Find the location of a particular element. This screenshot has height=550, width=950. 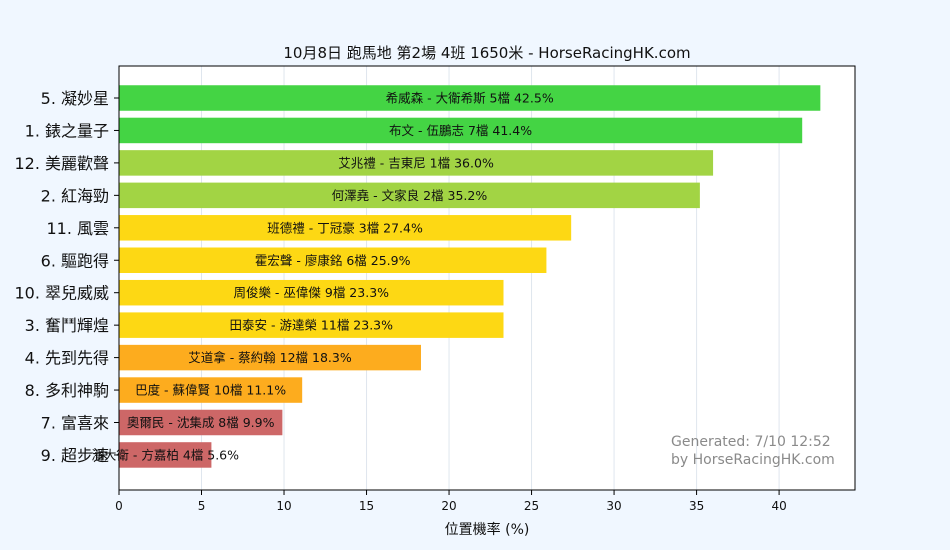

category-label: 9. 超步速 is located at coordinates (75, 455).